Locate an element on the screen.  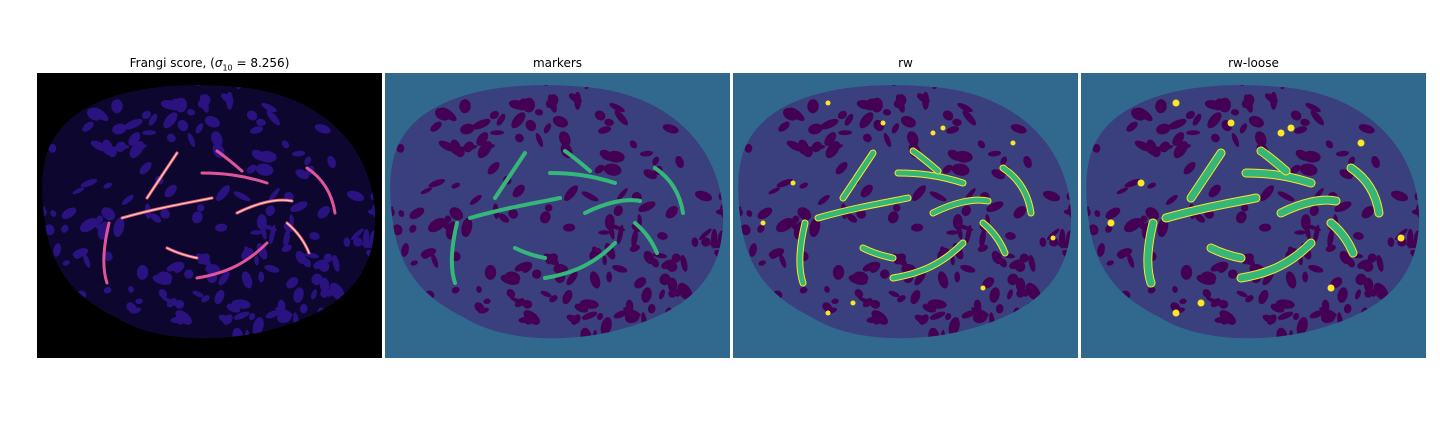
panel-title-frangi: Frangi score, (σ10 = 8.256) is located at coordinates (209, 65).